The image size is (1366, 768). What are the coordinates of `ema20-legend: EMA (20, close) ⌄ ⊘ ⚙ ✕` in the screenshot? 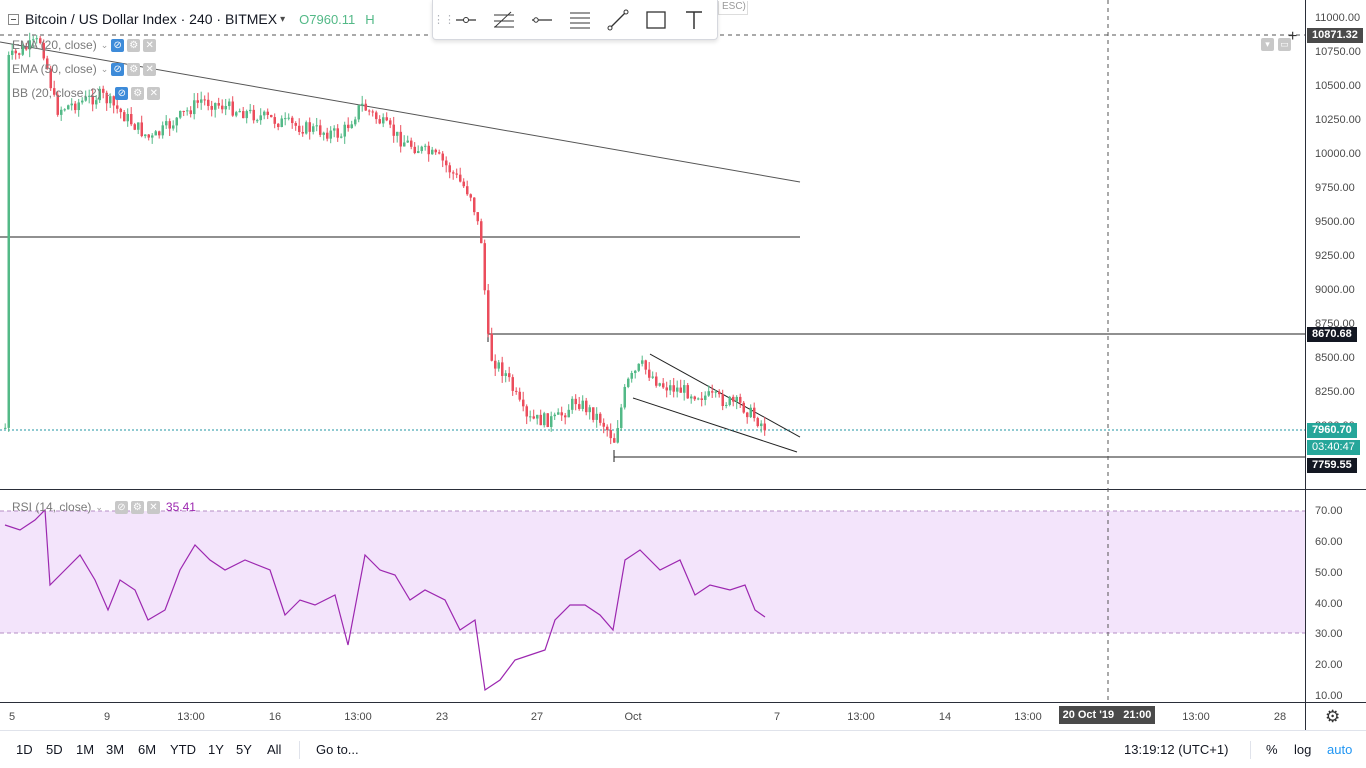 It's located at (84, 45).